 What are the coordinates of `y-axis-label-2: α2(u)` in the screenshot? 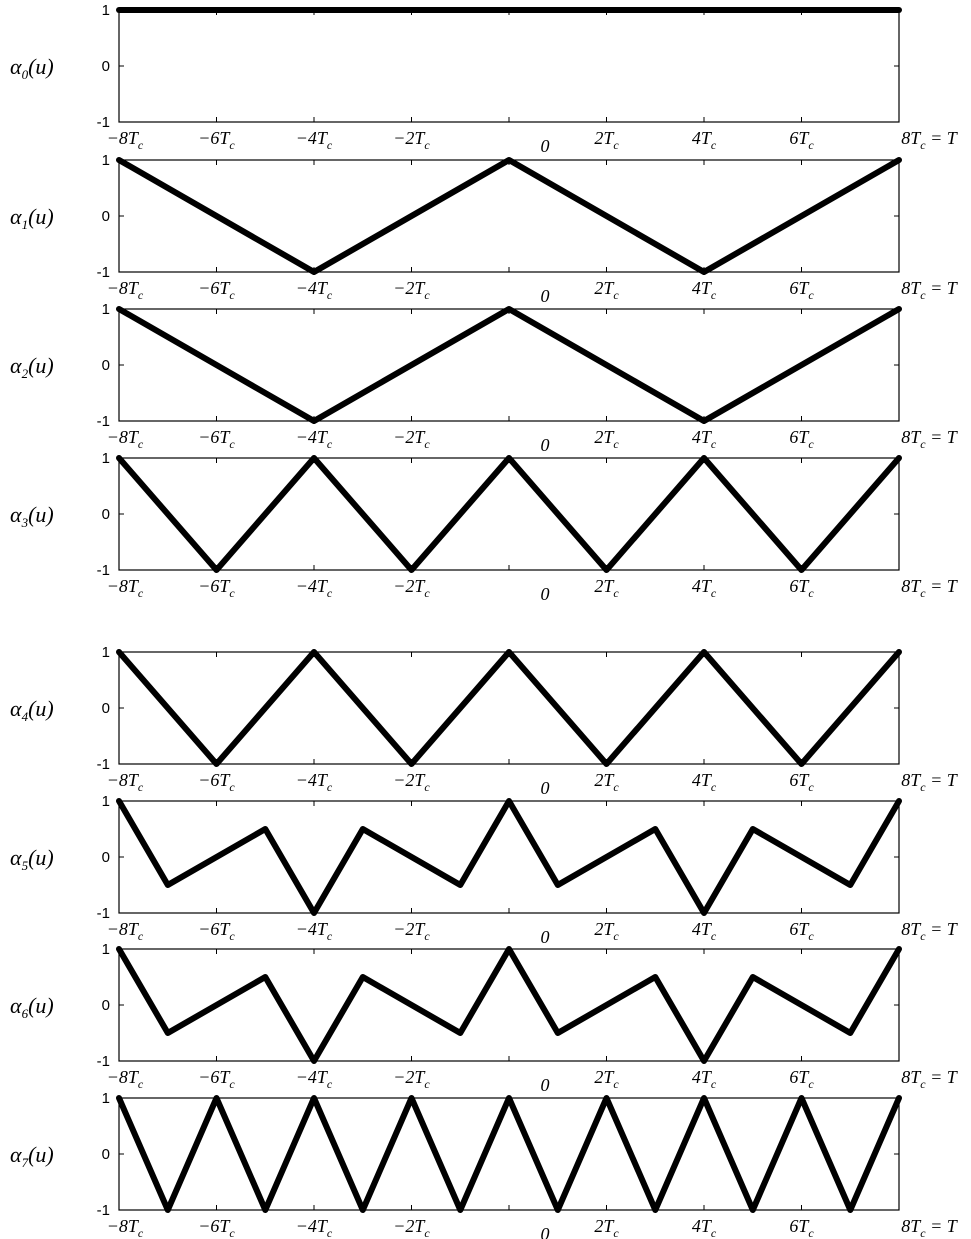 It's located at (32, 367).